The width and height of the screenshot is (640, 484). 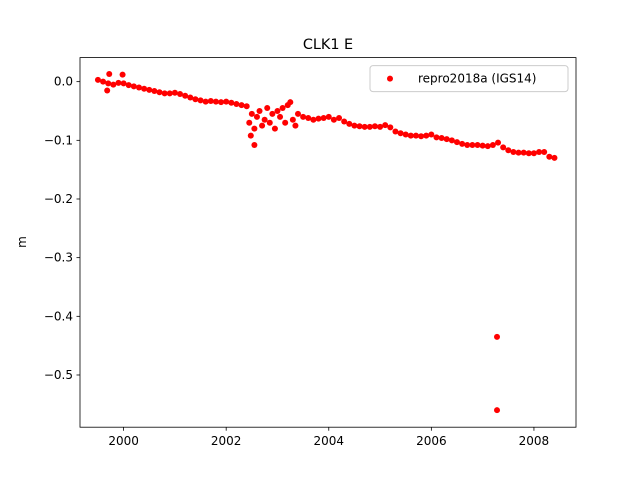 I want to click on y-tick-label: −0.1, so click(x=58, y=140).